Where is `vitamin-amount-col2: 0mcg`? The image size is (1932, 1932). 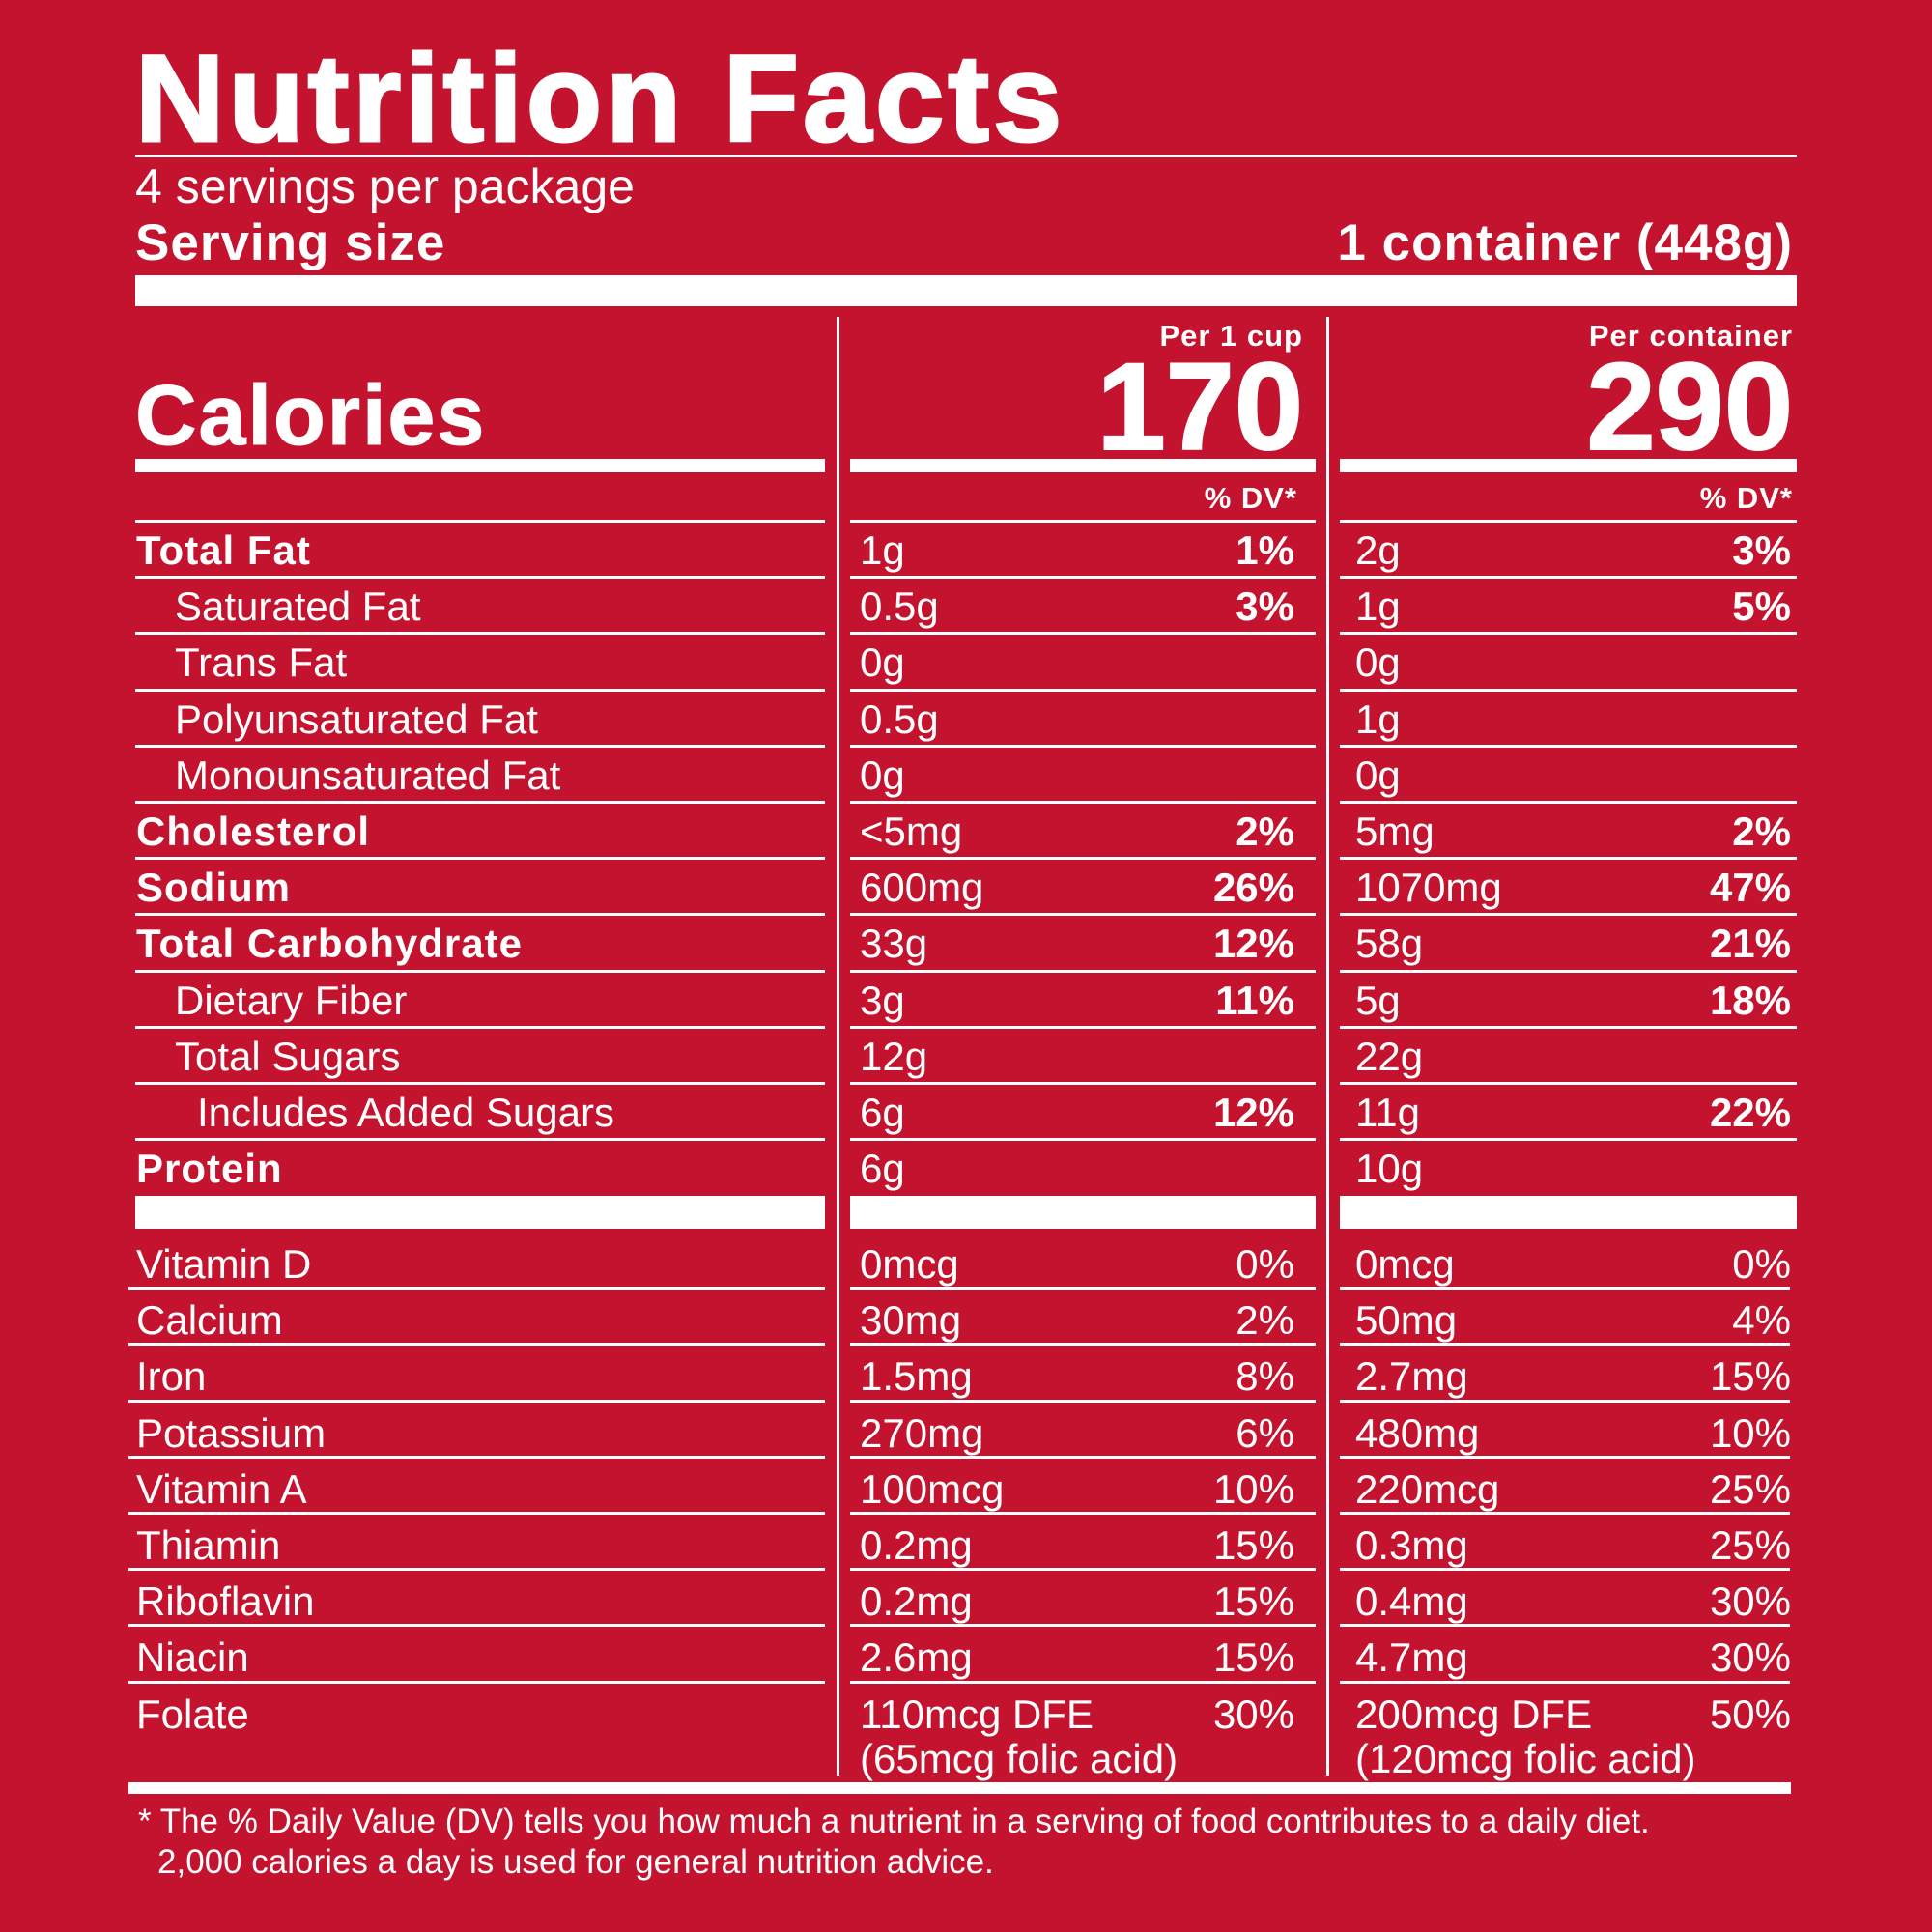
vitamin-amount-col2: 0mcg is located at coordinates (1405, 1264).